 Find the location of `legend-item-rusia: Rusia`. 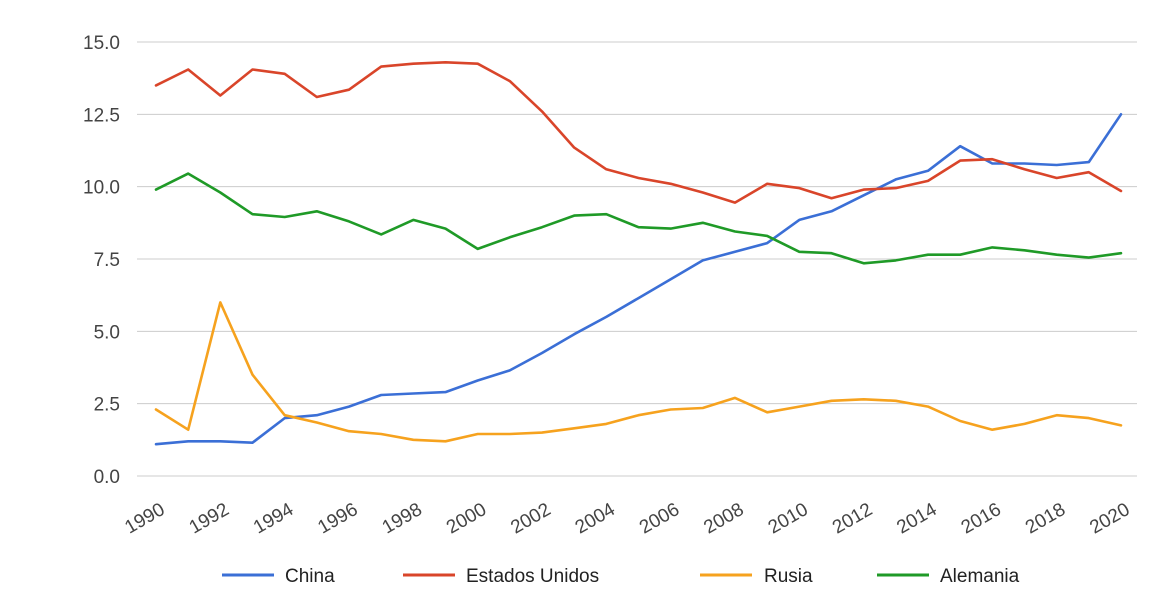

legend-item-rusia: Rusia is located at coordinates (756, 576).